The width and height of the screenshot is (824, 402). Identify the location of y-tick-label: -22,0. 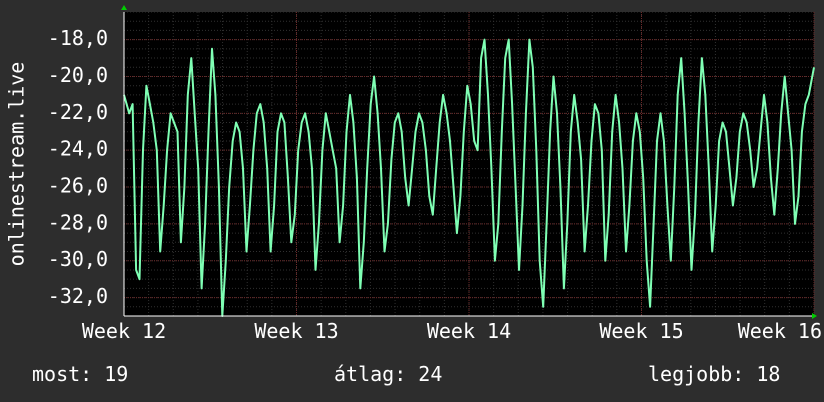
(78, 112).